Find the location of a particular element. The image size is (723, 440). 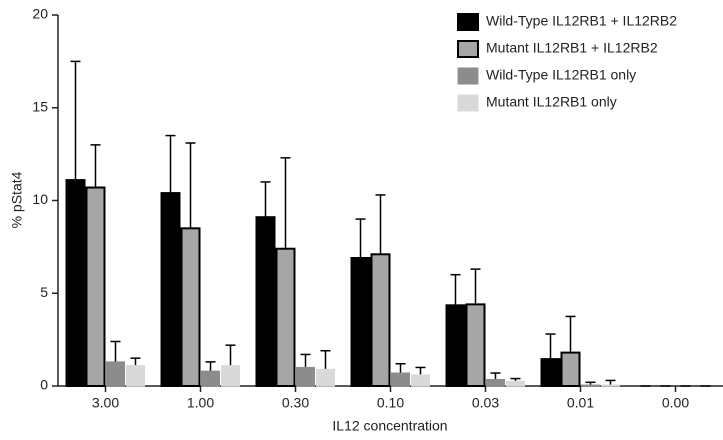

x-tick-label: 0.10 is located at coordinates (390, 403).